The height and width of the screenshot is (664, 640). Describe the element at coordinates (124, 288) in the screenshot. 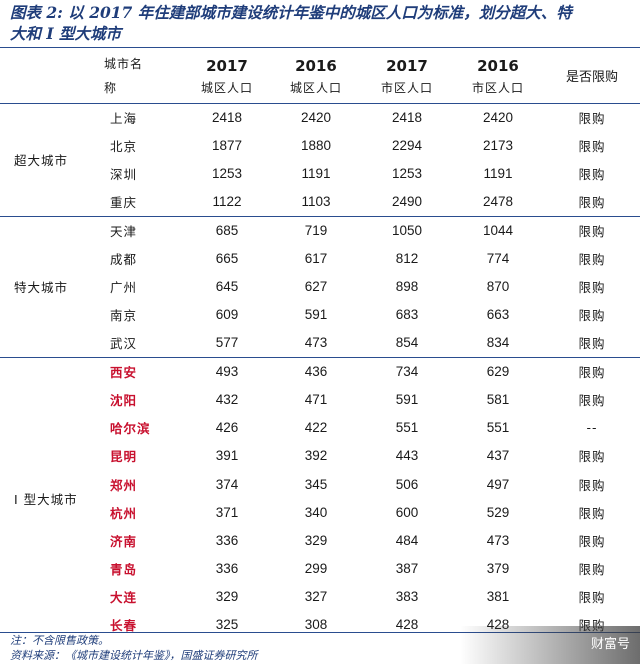

I see `city-name: 广州` at that location.